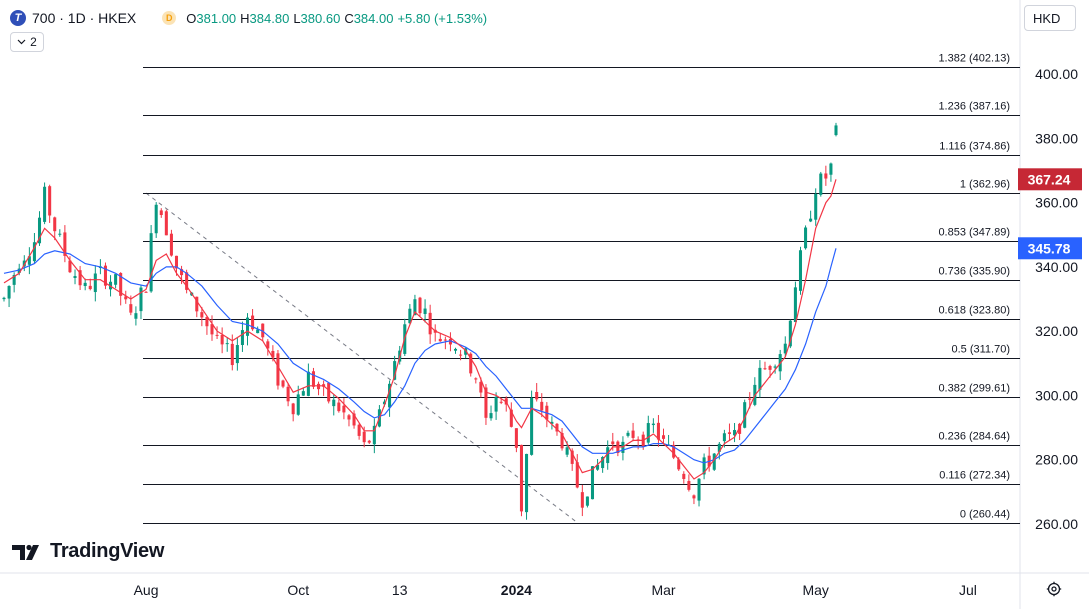 The height and width of the screenshot is (609, 1089). I want to click on open-label: O, so click(191, 18).